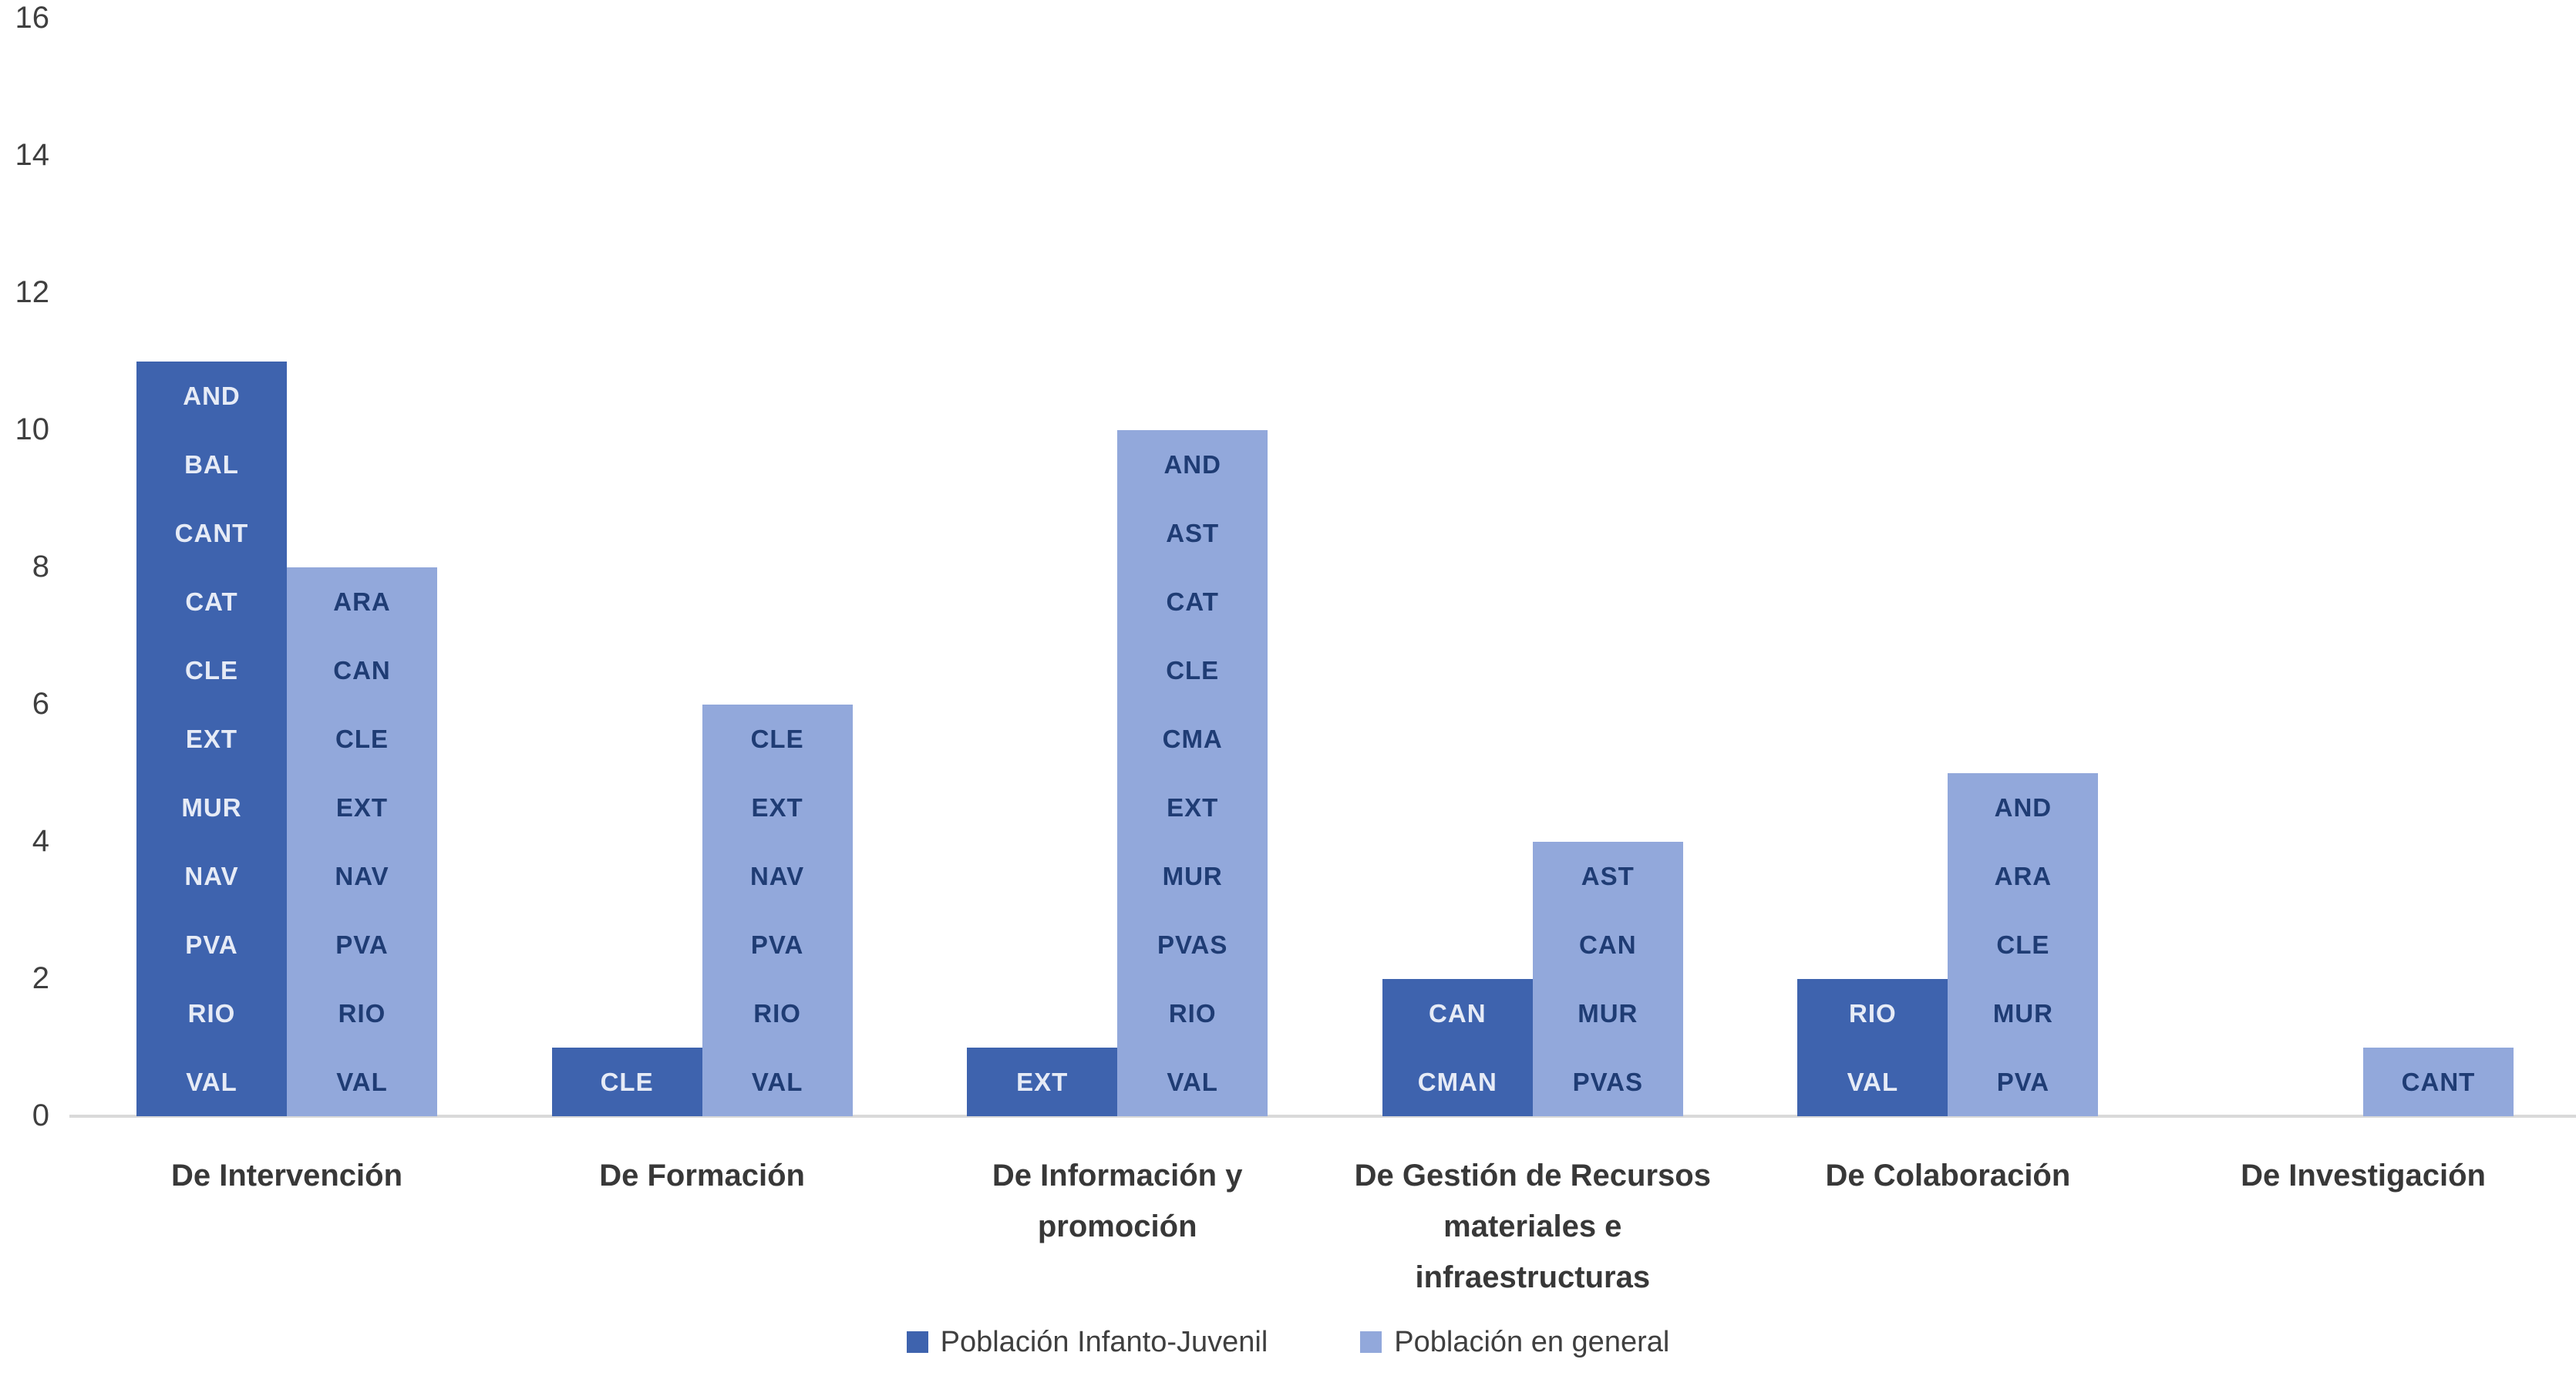 This screenshot has width=2576, height=1376. What do you see at coordinates (41, 1115) in the screenshot?
I see `y-axis-tick-label: 0` at bounding box center [41, 1115].